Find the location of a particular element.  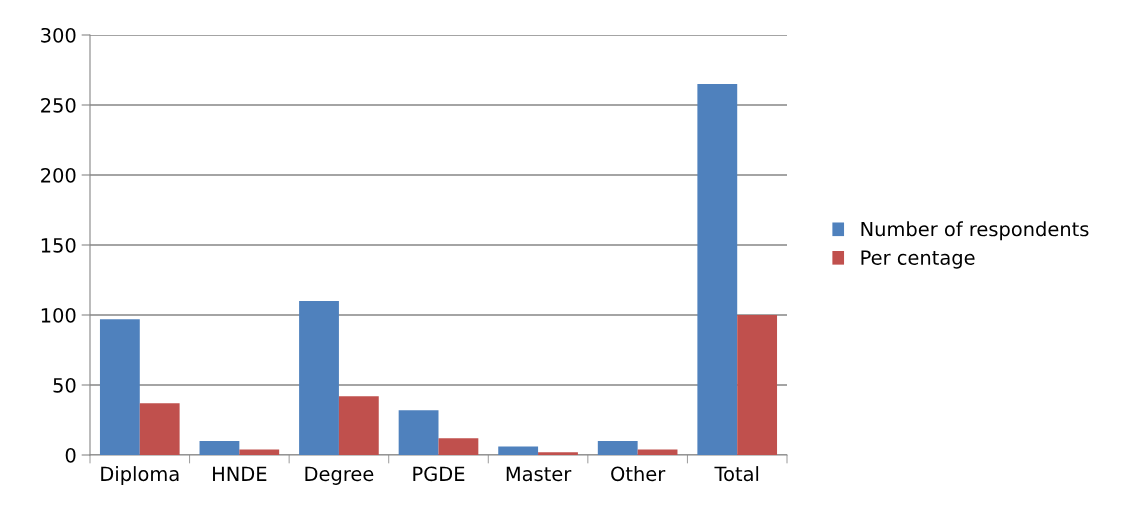

y-tick-label: 300 is located at coordinates (58, 35).